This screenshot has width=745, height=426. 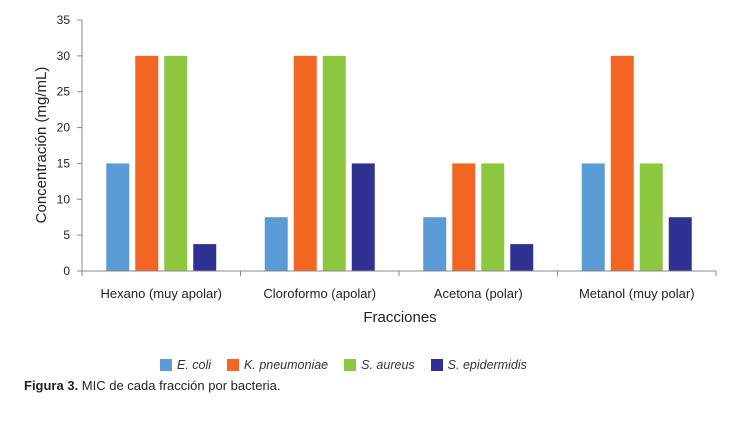 What do you see at coordinates (64, 92) in the screenshot?
I see `y-tick-label: 25` at bounding box center [64, 92].